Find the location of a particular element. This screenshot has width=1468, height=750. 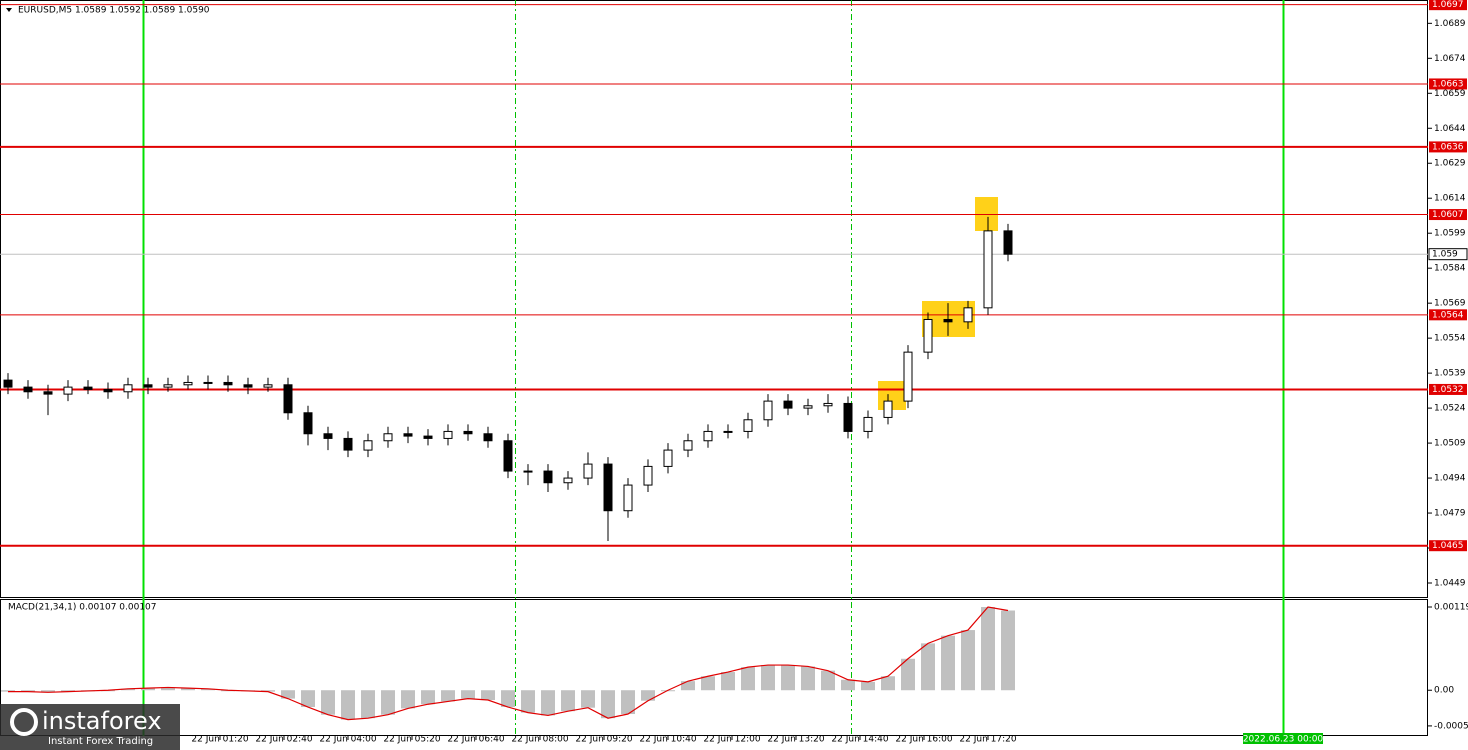

y-tick-label: -0.00051 is located at coordinates (1451, 726).